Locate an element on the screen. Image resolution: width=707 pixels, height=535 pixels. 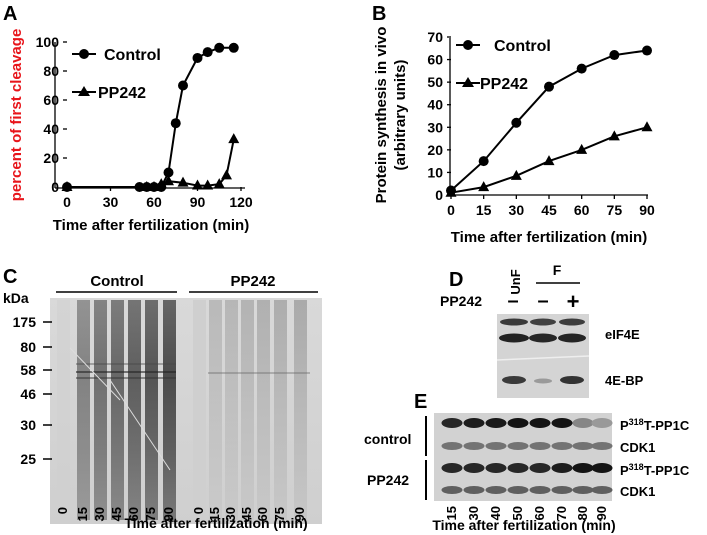
y-tick-label: 10 is located at coordinates (435, 172).